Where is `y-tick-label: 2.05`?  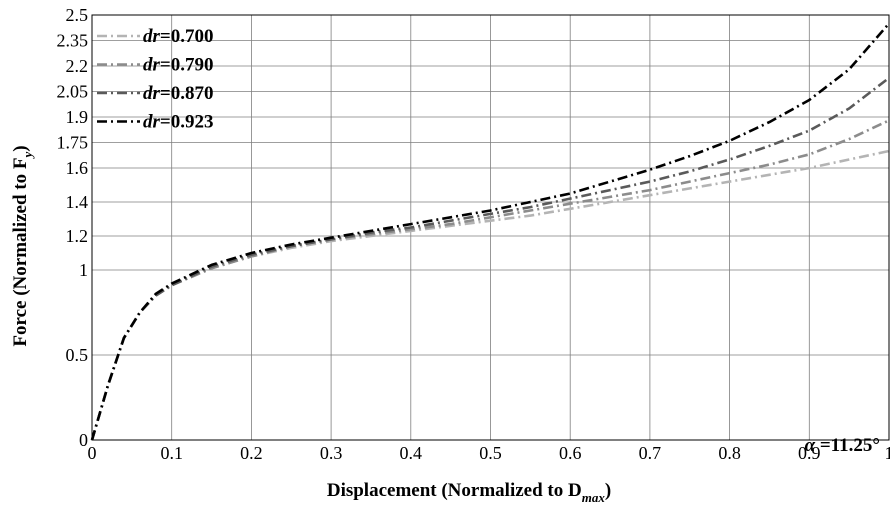 y-tick-label: 2.05 is located at coordinates (73, 92).